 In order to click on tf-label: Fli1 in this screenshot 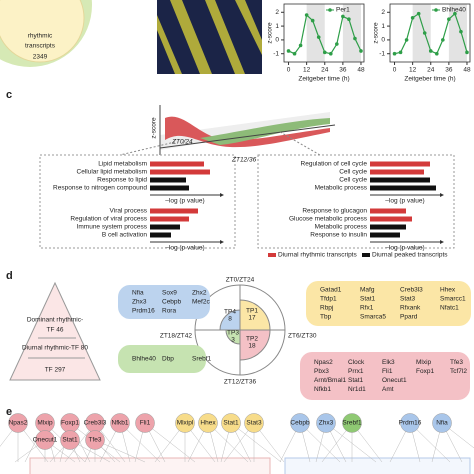, I will do `click(145, 423)`.